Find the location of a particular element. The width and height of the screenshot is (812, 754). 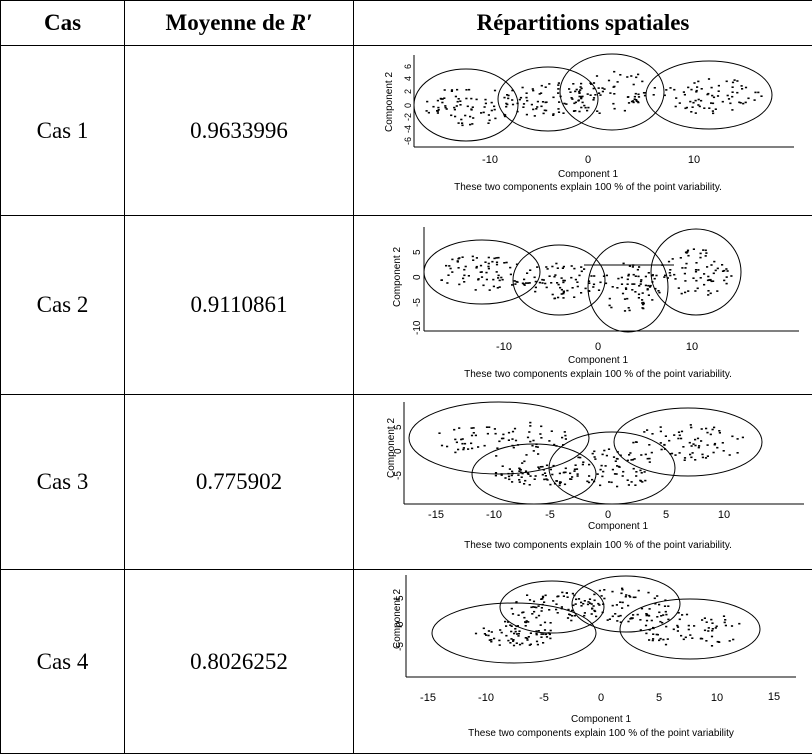

y-tick-label: 5 is located at coordinates (417, 252).